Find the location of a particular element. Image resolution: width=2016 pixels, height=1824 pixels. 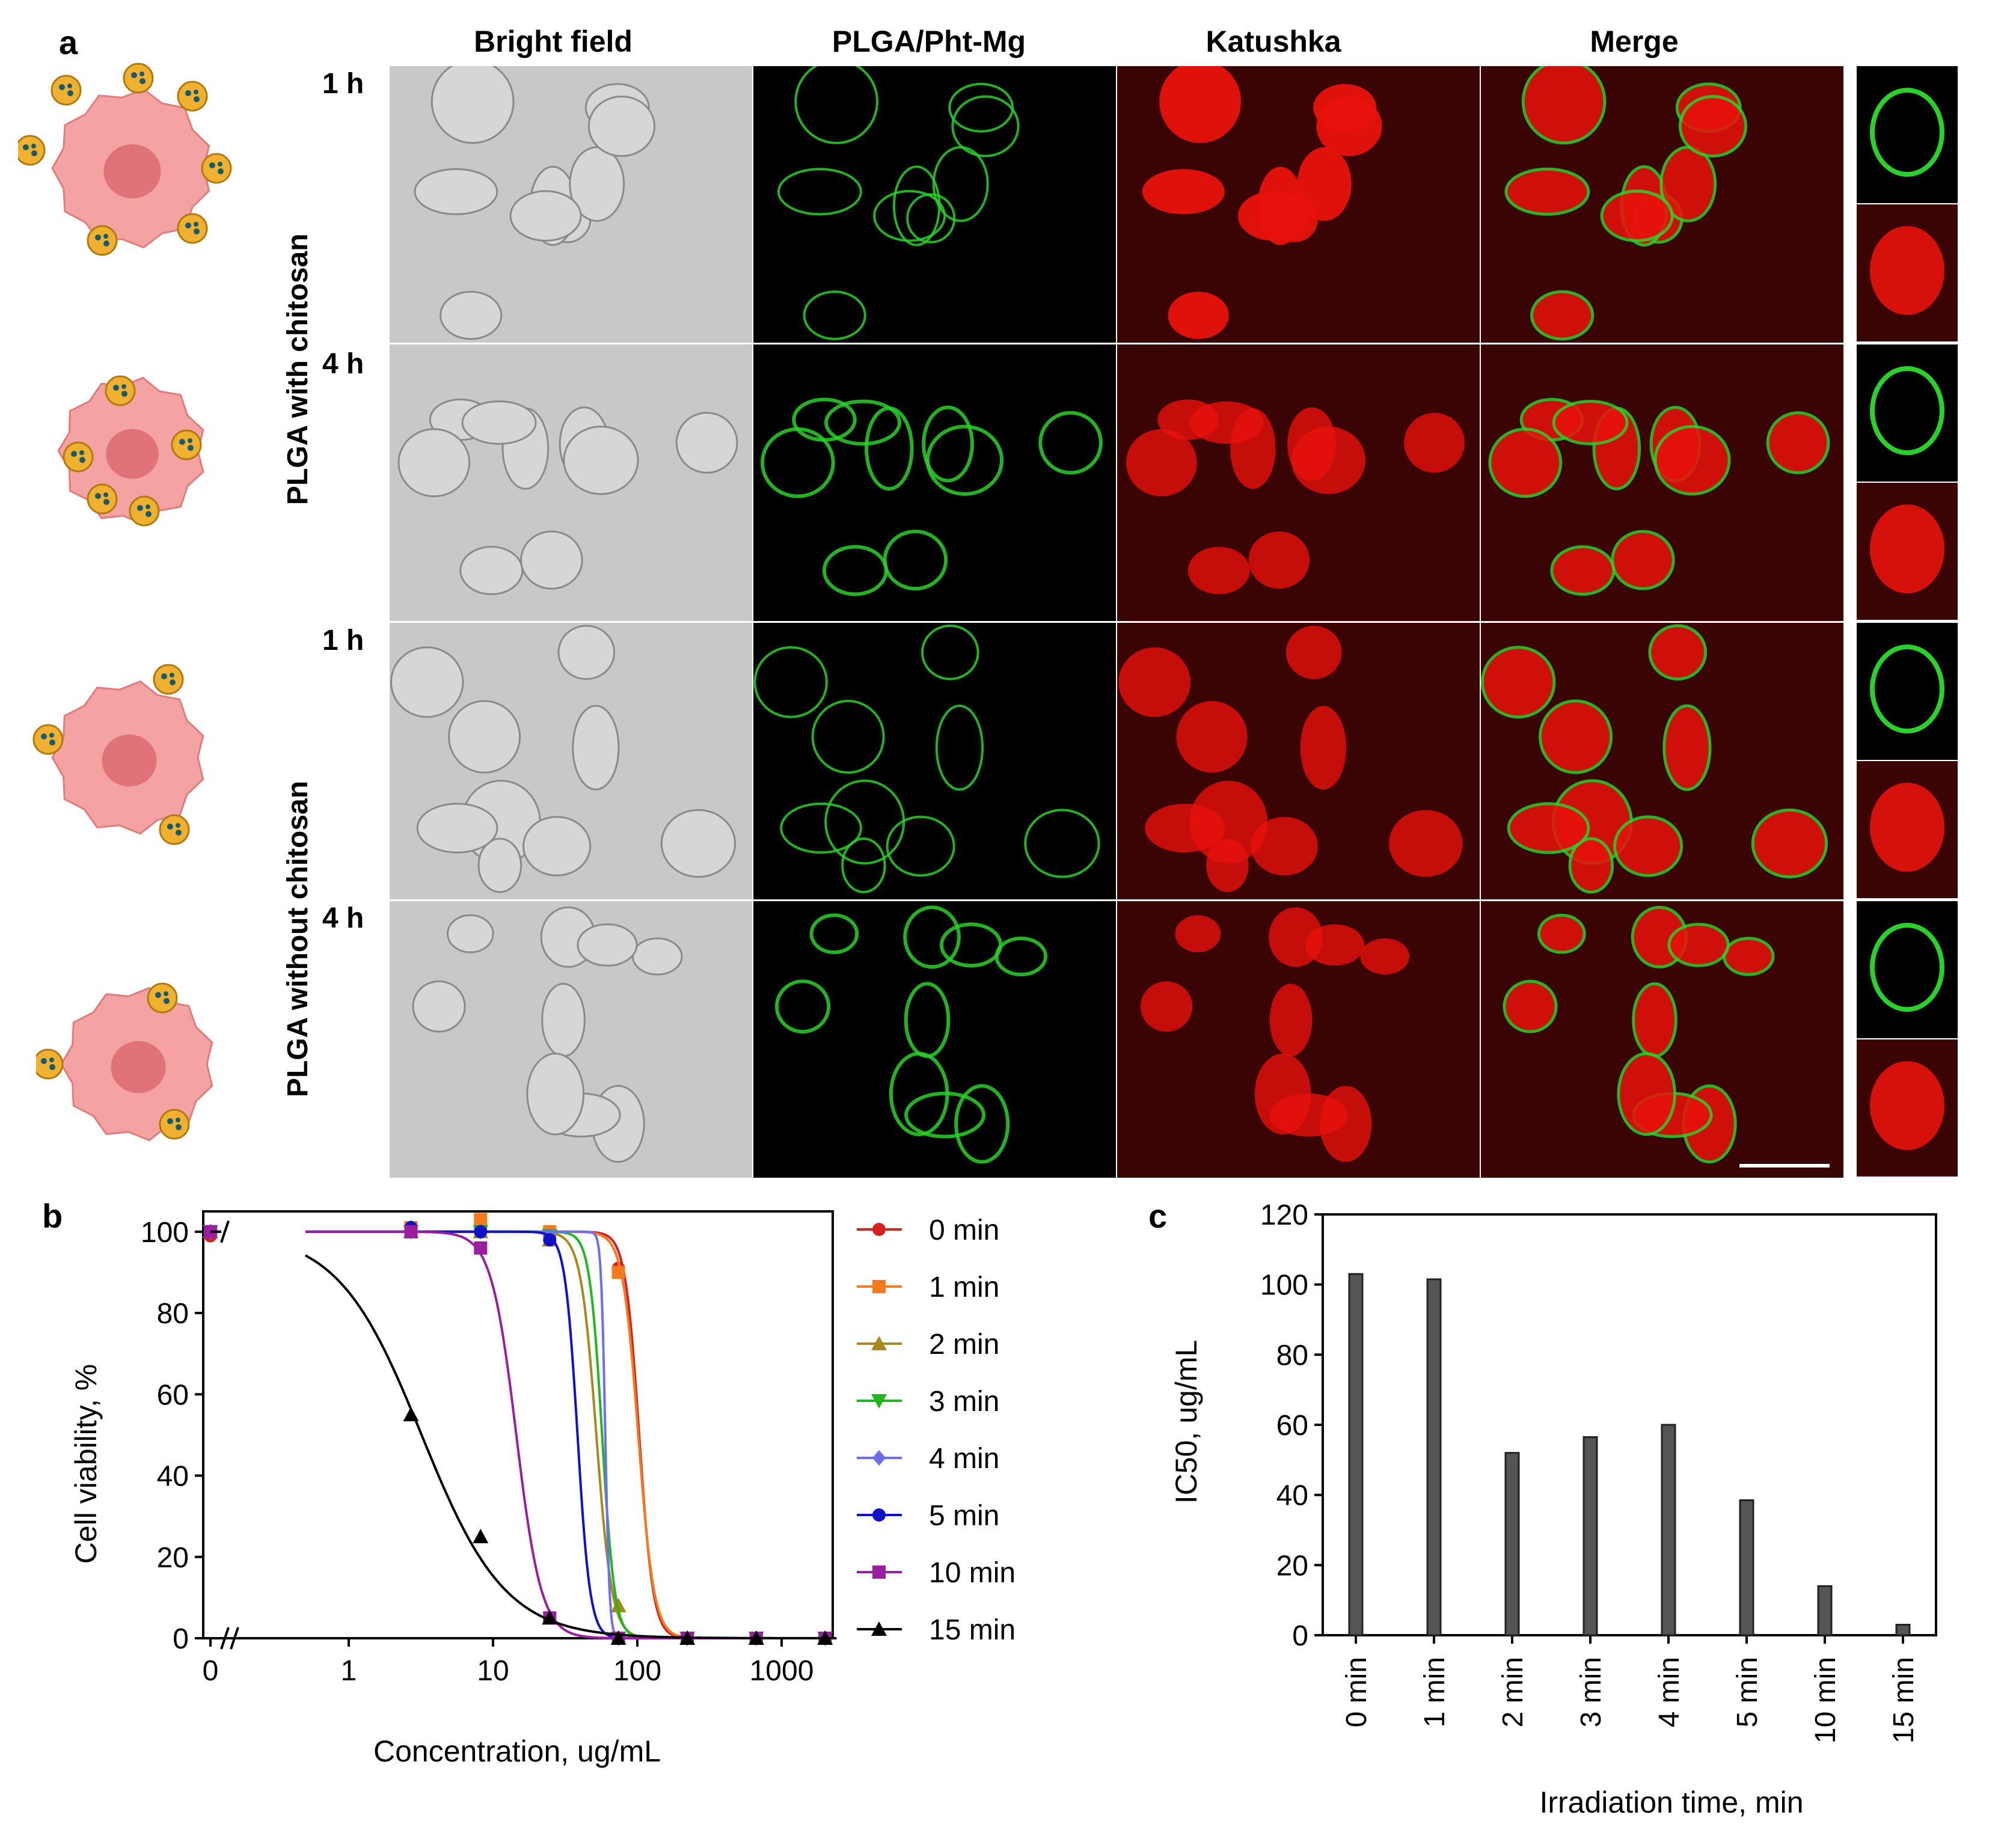

b-x-tick-label: 1000 is located at coordinates (782, 1671).